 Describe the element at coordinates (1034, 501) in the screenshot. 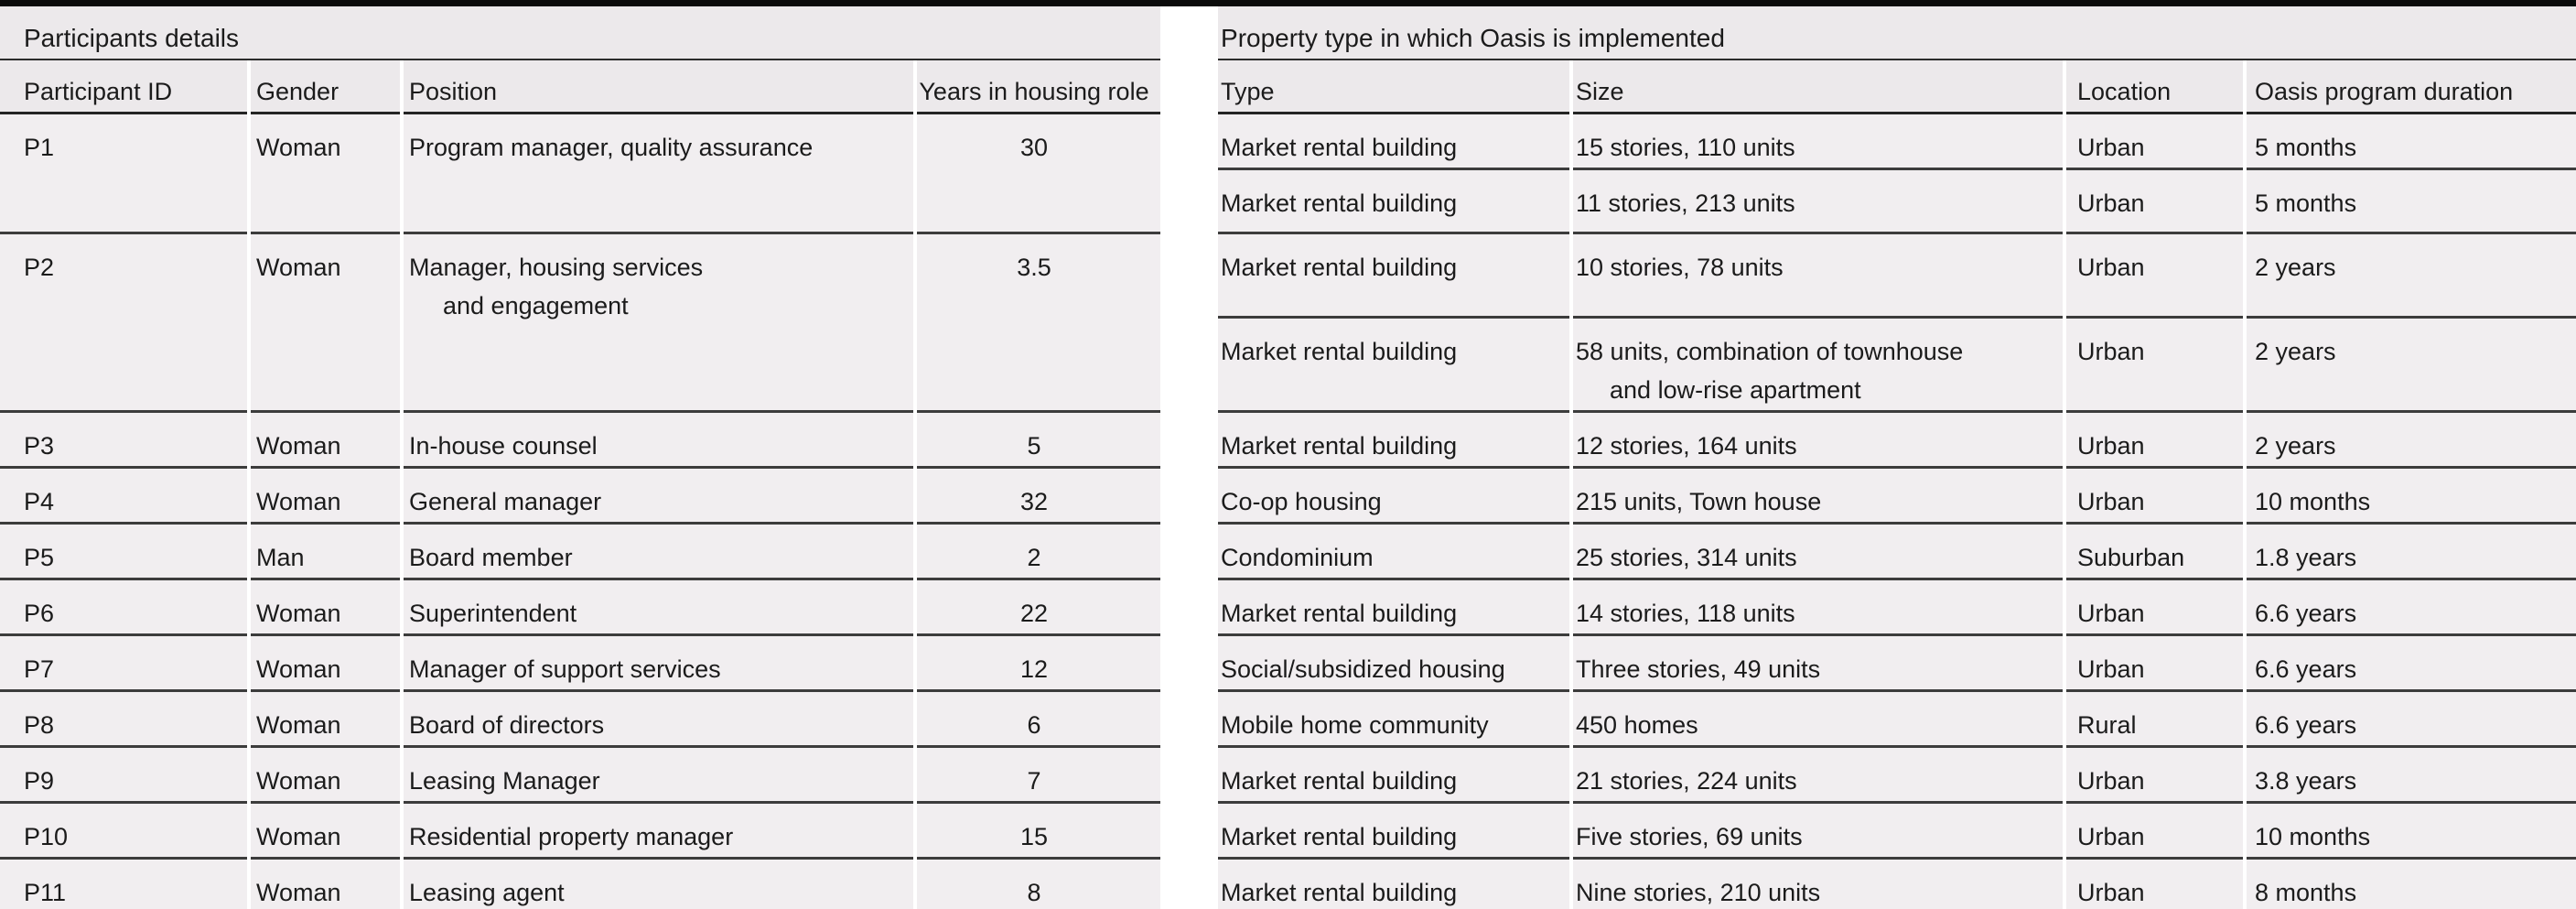

I see `cell-text: 32` at that location.